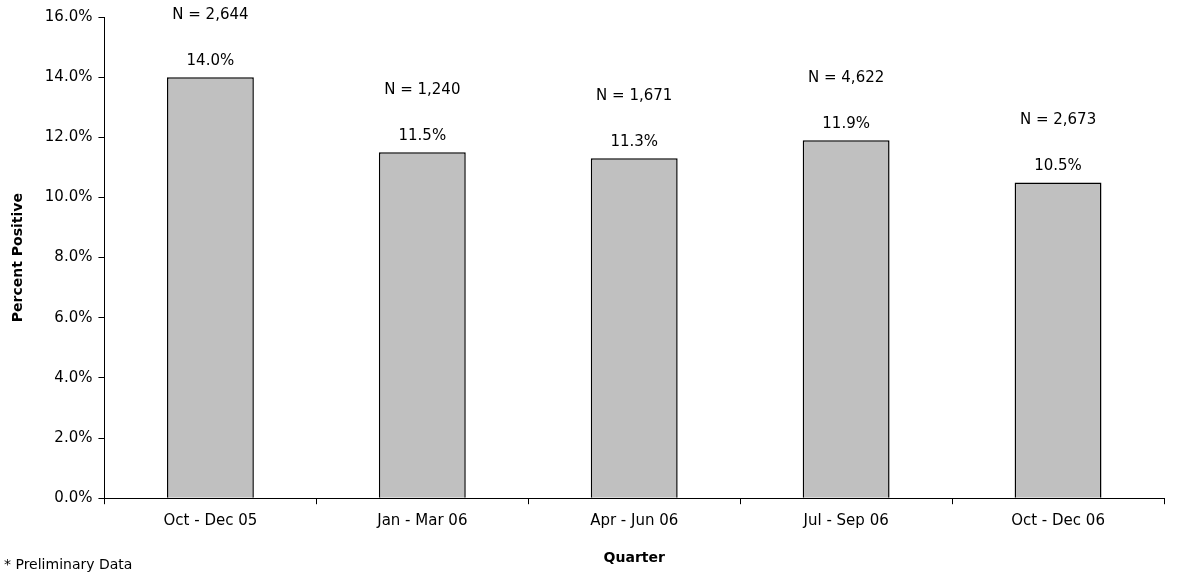 The height and width of the screenshot is (573, 1198). Describe the element at coordinates (73, 376) in the screenshot. I see `y-tick-label: 4.0%` at that location.